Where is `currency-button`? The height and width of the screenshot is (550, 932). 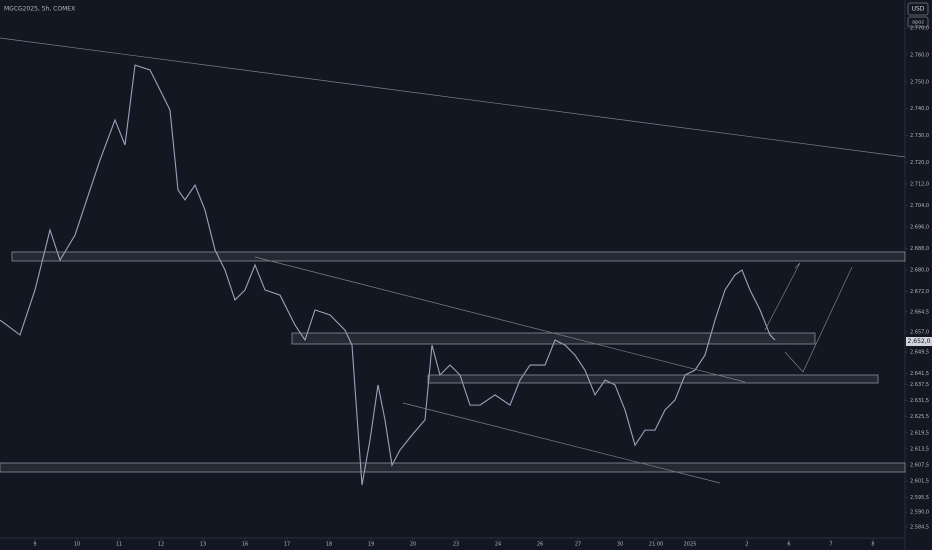
currency-button is located at coordinates (918, 9).